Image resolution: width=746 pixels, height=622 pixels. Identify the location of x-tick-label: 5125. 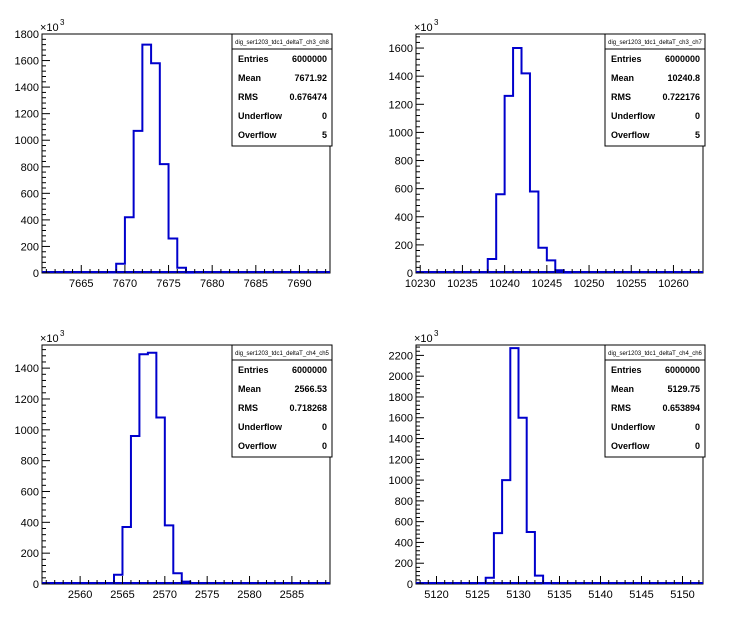
(477, 595).